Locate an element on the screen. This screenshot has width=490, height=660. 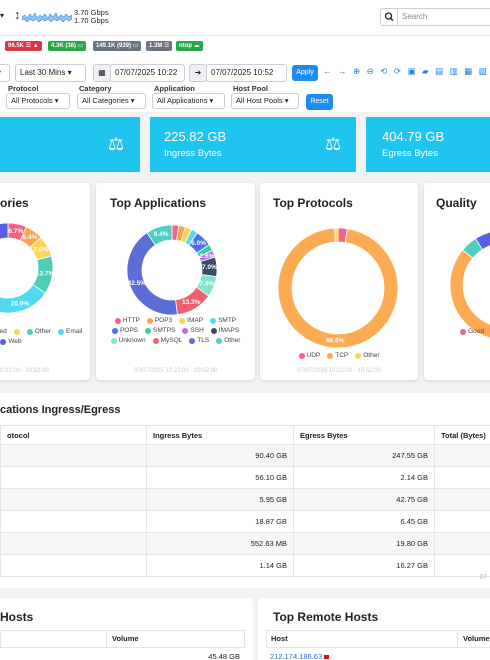
legend: essUnspecifiedOtherEmailWeb is located at coordinates (42, 336).